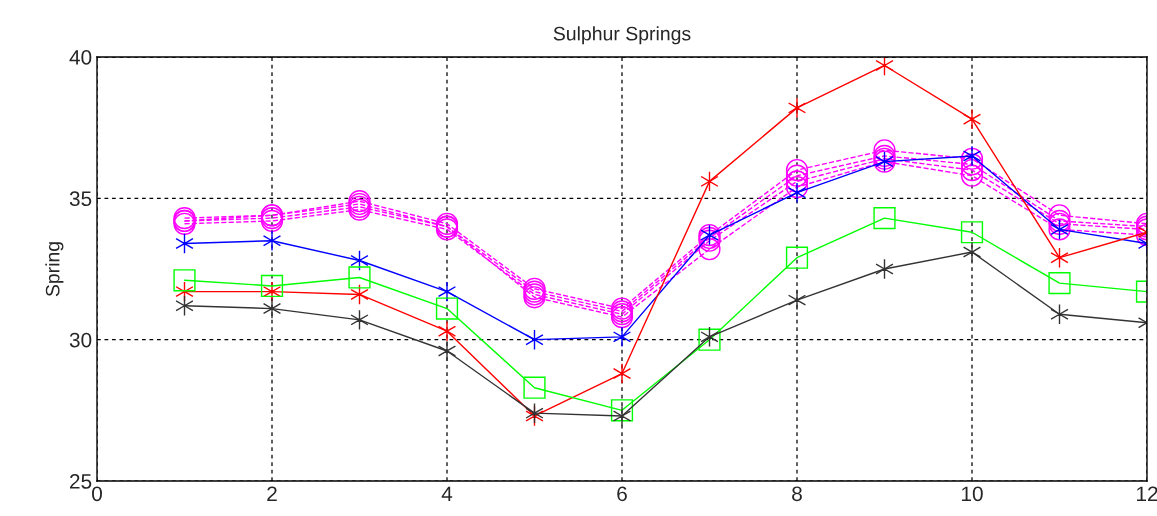 This screenshot has width=1157, height=516. What do you see at coordinates (797, 494) in the screenshot?
I see `x-tick-label: 8` at bounding box center [797, 494].